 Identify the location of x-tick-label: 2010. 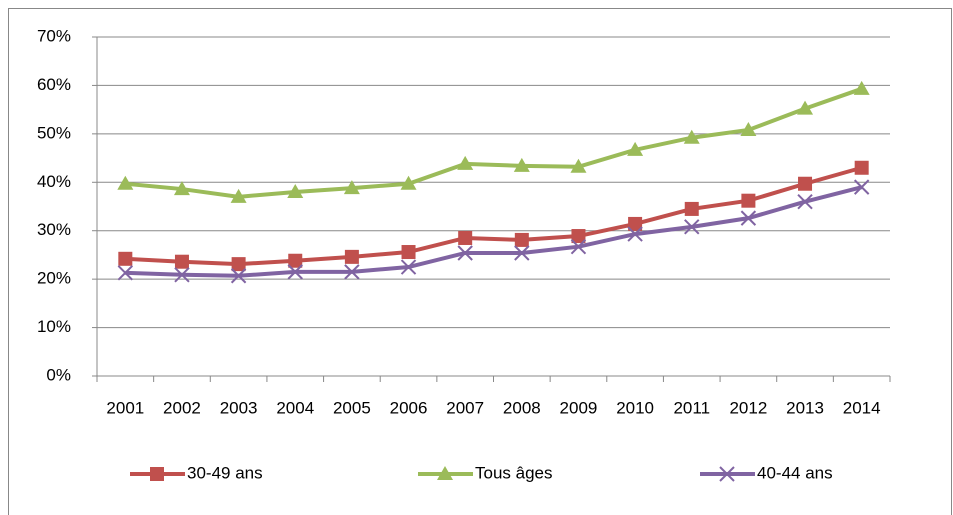
(635, 407).